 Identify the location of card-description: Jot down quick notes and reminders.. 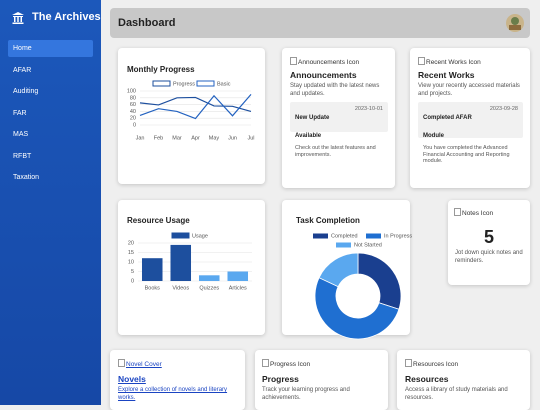
(489, 257).